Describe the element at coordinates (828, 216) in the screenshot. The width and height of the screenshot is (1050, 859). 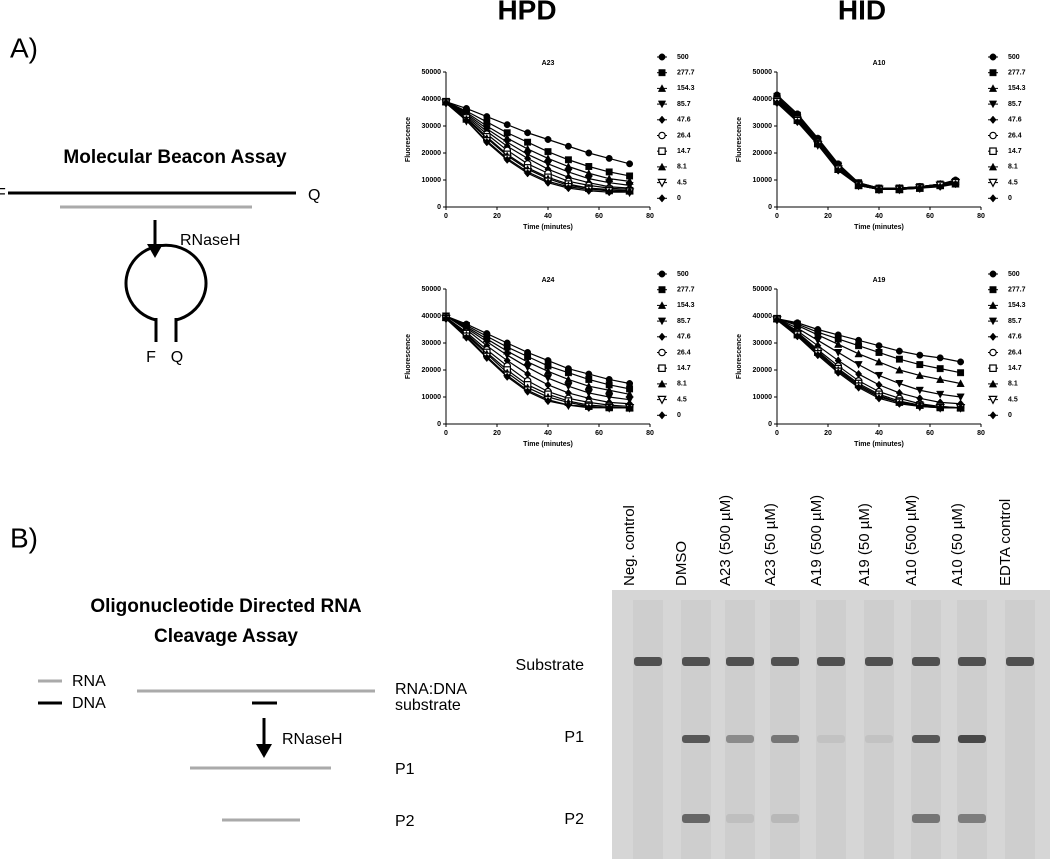
I see `x-tick-label: 20` at that location.